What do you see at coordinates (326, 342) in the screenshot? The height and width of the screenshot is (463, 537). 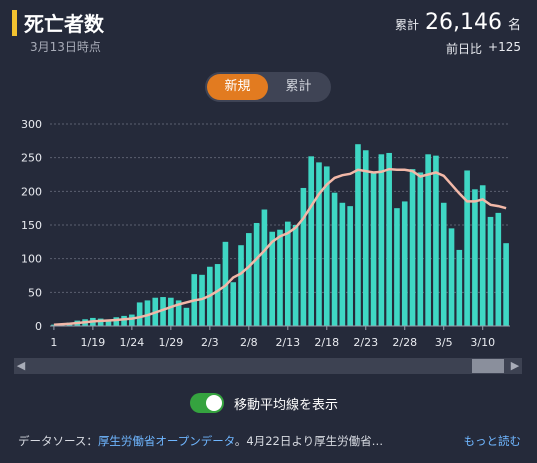 I see `x-tick-label: 2/18` at bounding box center [326, 342].